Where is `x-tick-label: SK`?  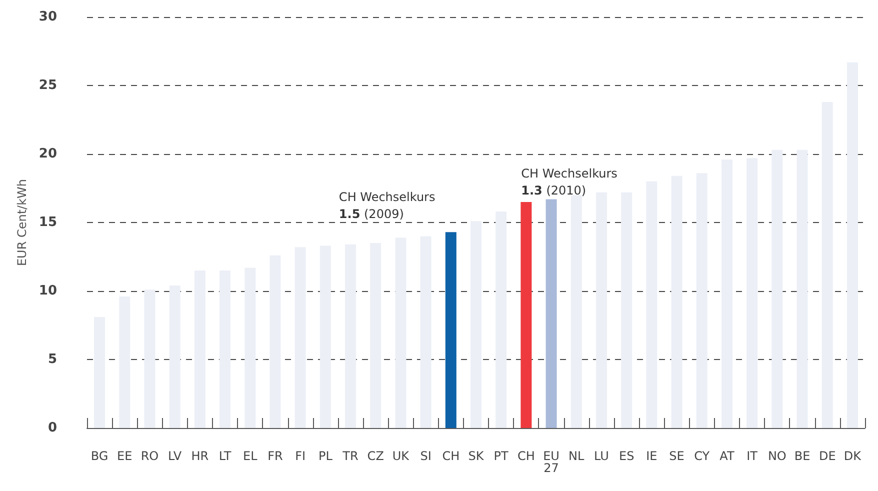 x-tick-label: SK is located at coordinates (476, 456).